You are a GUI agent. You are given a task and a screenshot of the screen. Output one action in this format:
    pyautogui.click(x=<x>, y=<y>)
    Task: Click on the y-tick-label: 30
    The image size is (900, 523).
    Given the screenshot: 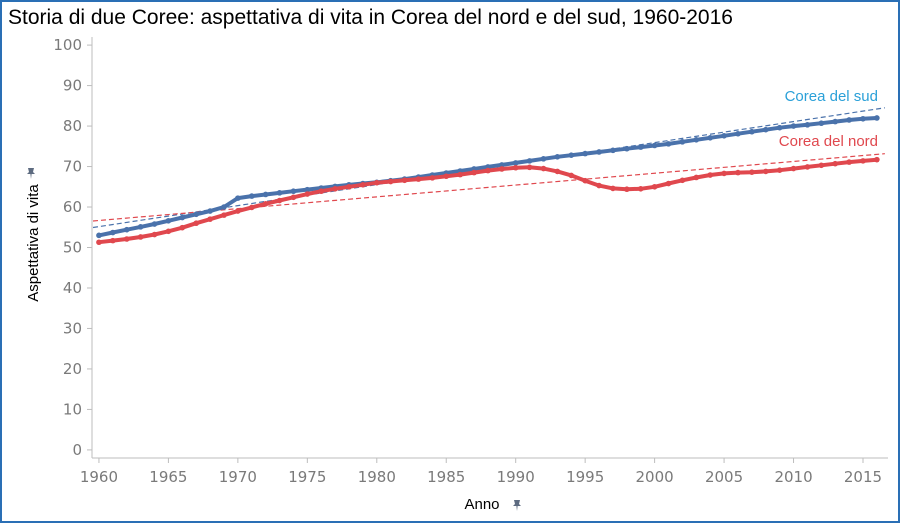 What is the action you would take?
    pyautogui.click(x=72, y=328)
    